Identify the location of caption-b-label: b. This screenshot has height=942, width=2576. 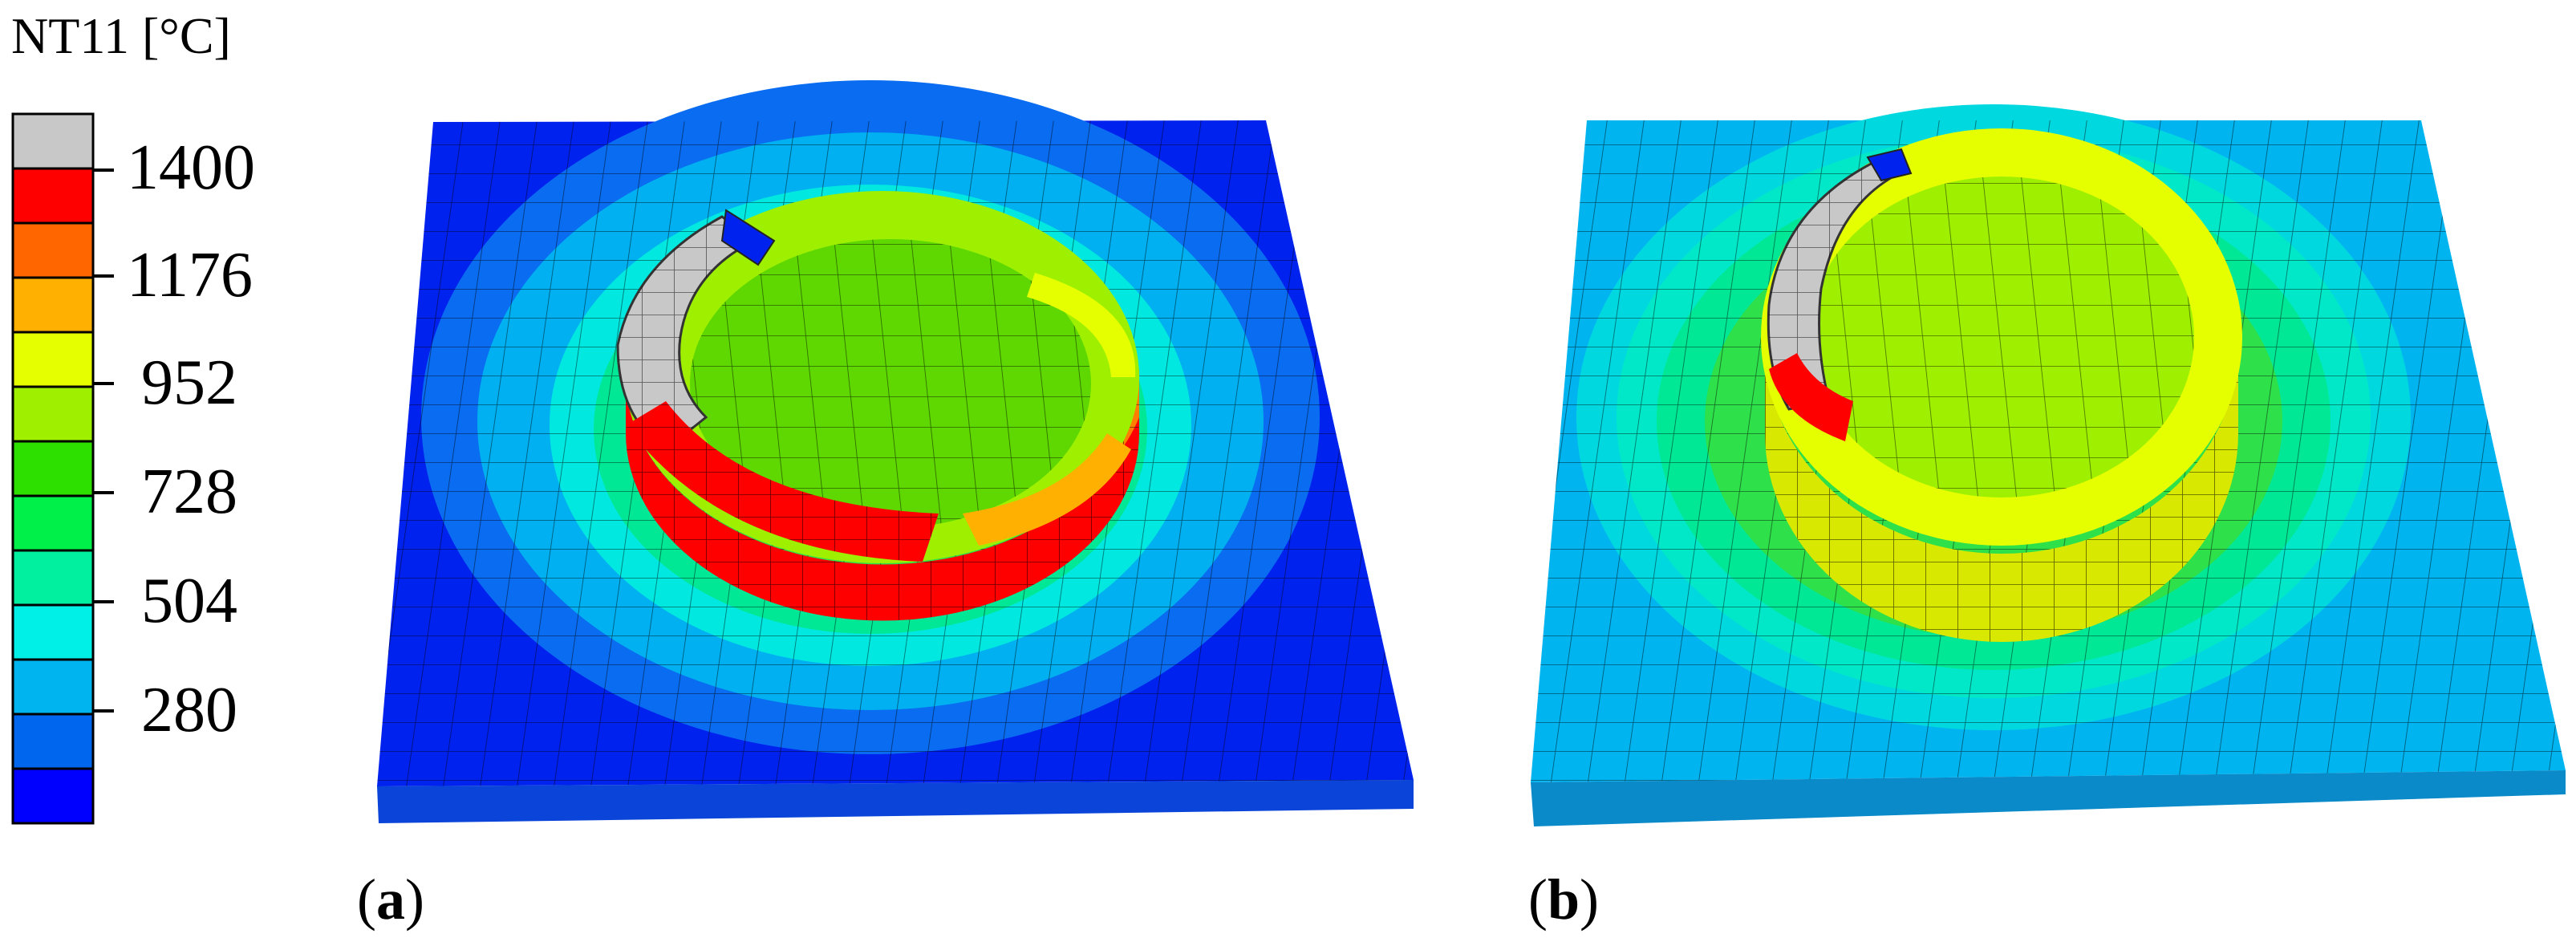
(1563, 899).